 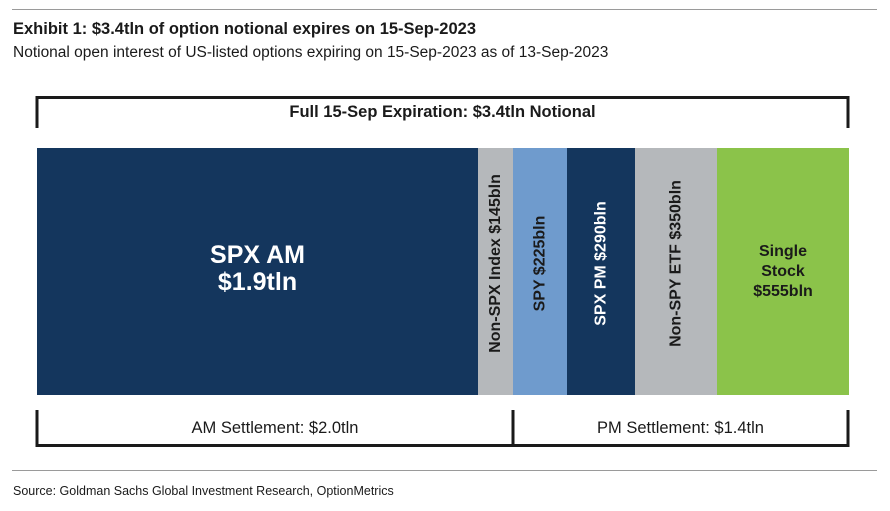 What do you see at coordinates (275, 428) in the screenshot?
I see `bottom-bracket-label-0: AM Settlement: $2.0tln` at bounding box center [275, 428].